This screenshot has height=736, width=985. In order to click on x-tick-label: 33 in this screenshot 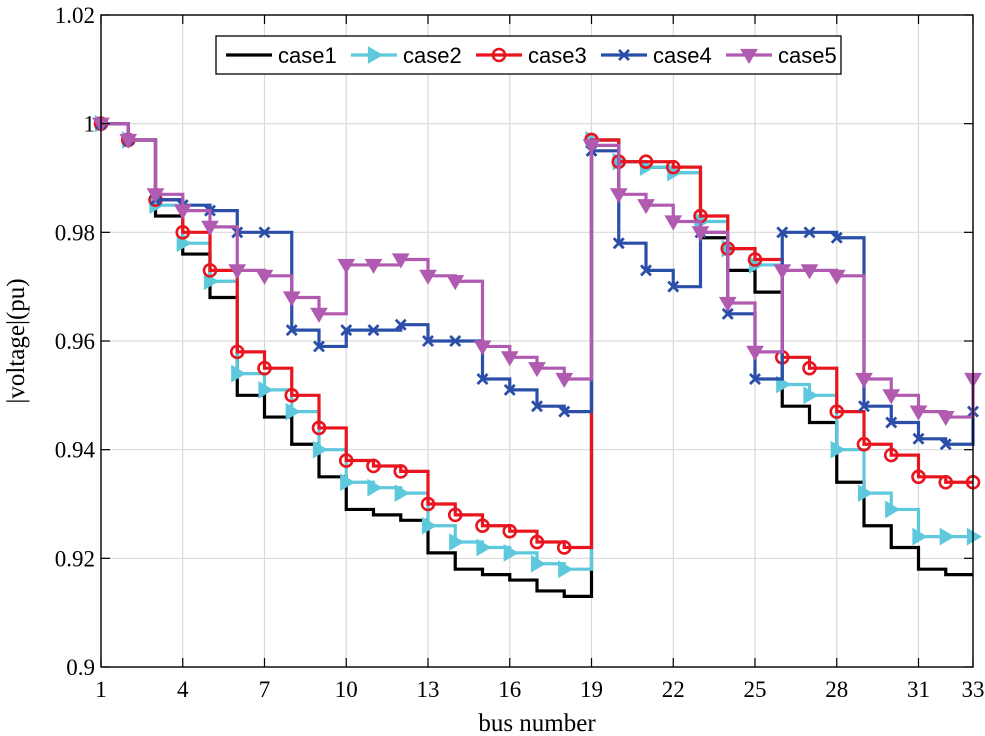, I will do `click(973, 689)`.